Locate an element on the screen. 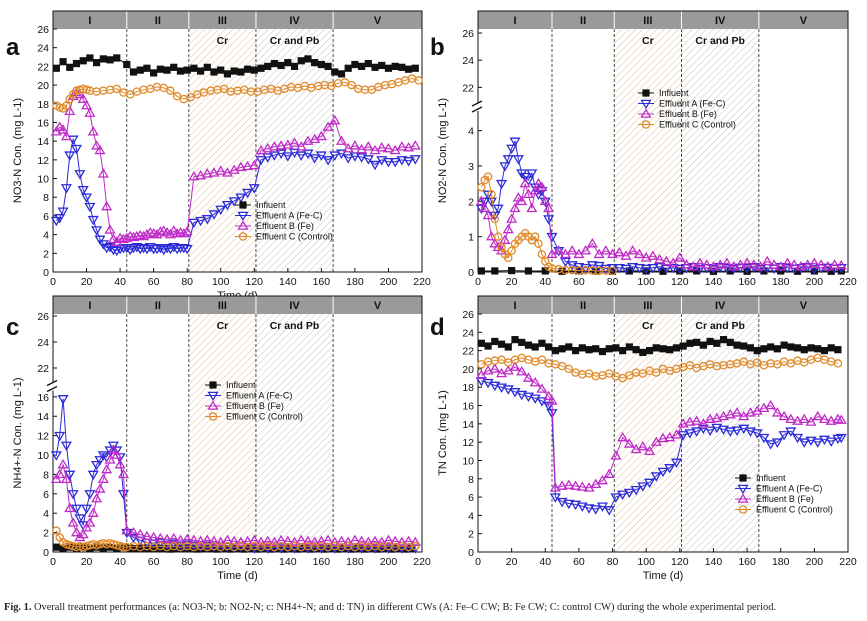  metal-label: Cr is located at coordinates (648, 326).